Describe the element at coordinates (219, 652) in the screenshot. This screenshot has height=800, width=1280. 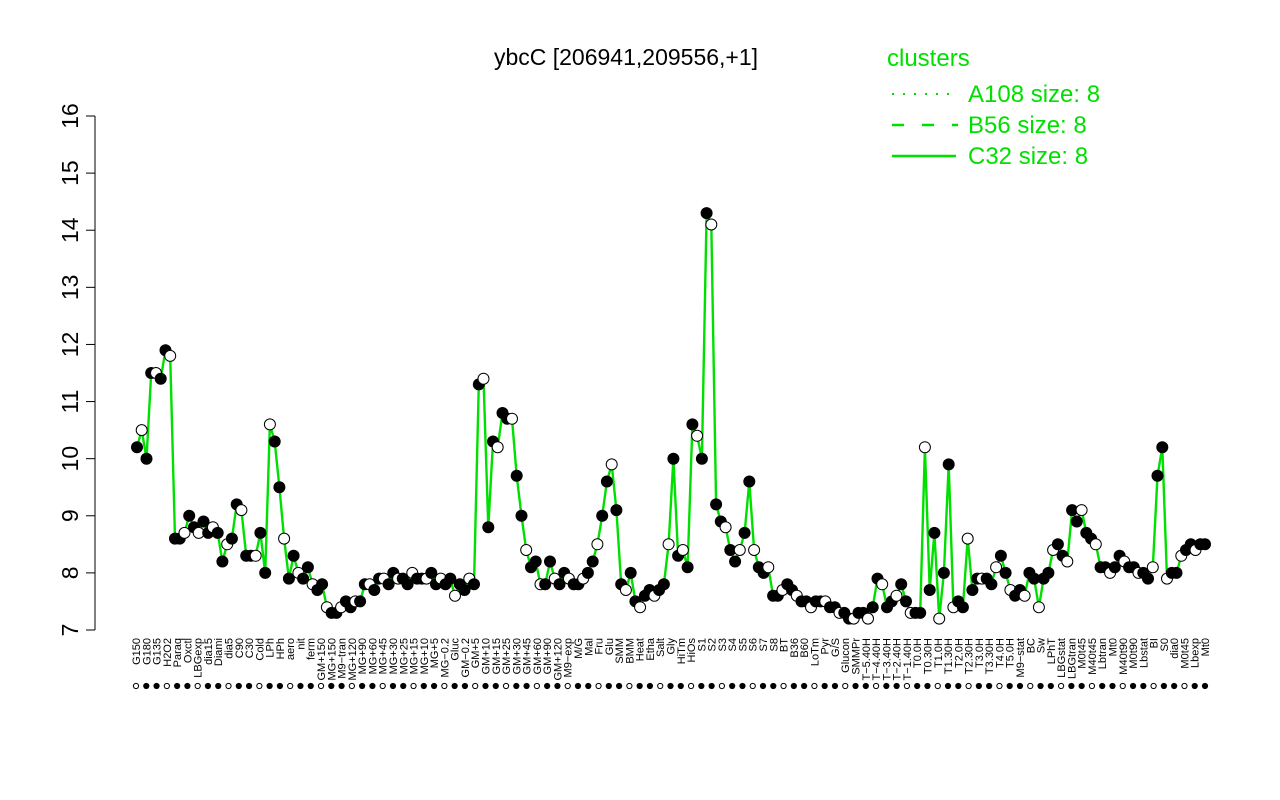
I see `x-tick-label: Diami` at that location.